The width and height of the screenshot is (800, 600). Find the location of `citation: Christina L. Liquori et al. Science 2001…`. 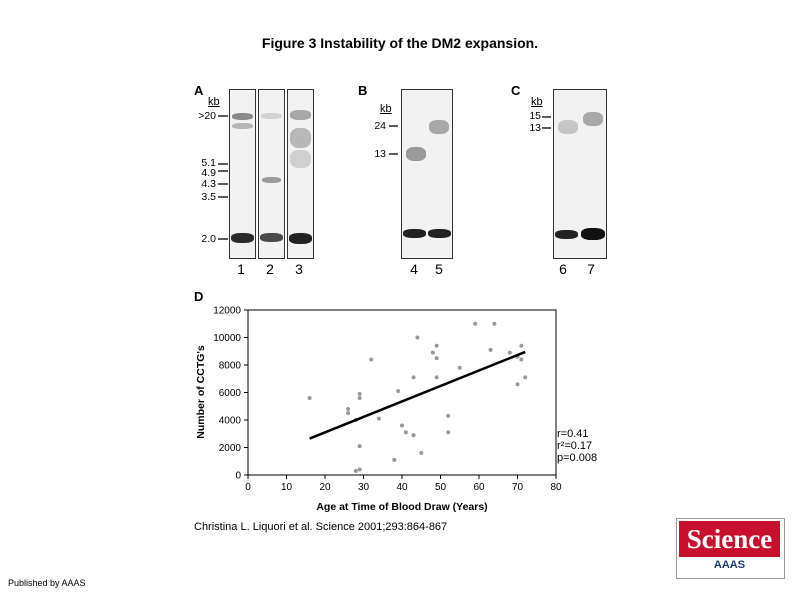

citation: Christina L. Liquori et al. Science 2001… is located at coordinates (321, 527).